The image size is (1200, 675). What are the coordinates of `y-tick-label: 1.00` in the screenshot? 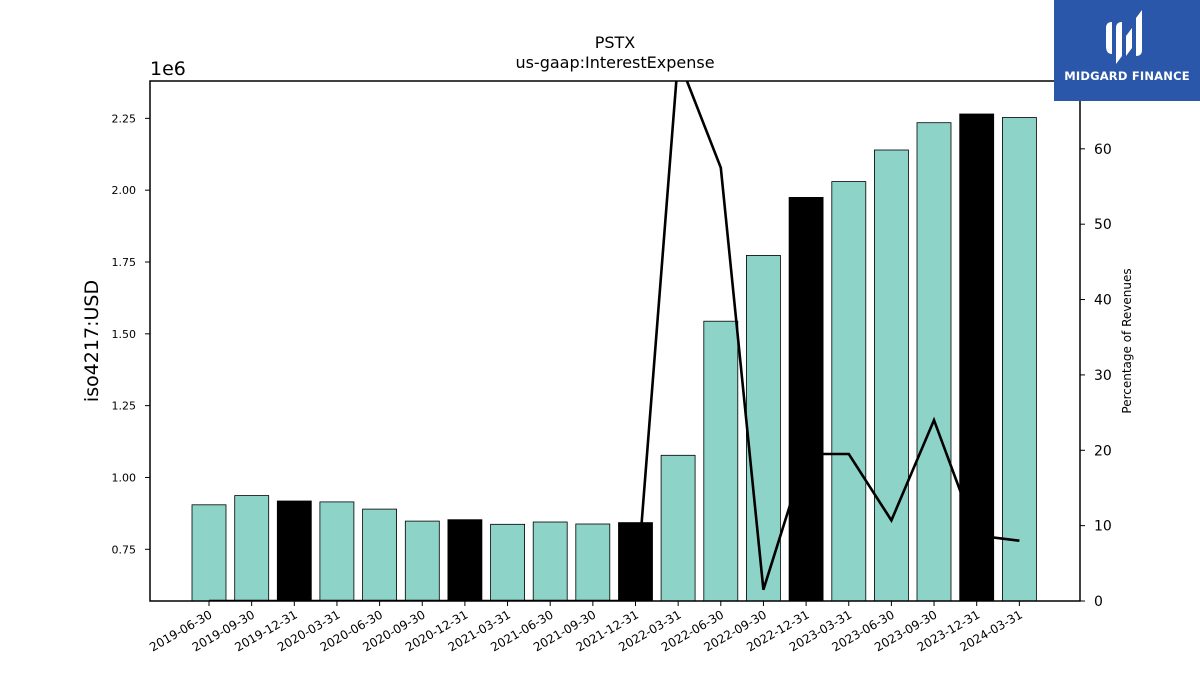 It's located at (124, 477).